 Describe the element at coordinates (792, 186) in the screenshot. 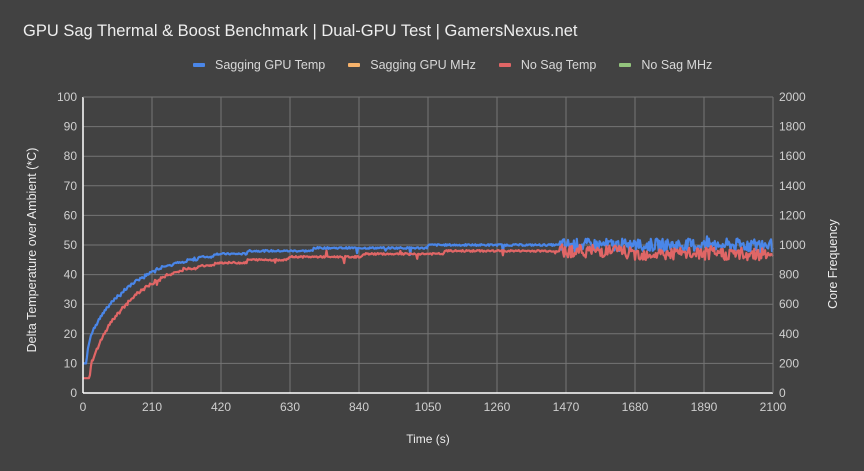

I see `y2-tick-label: 1400` at that location.